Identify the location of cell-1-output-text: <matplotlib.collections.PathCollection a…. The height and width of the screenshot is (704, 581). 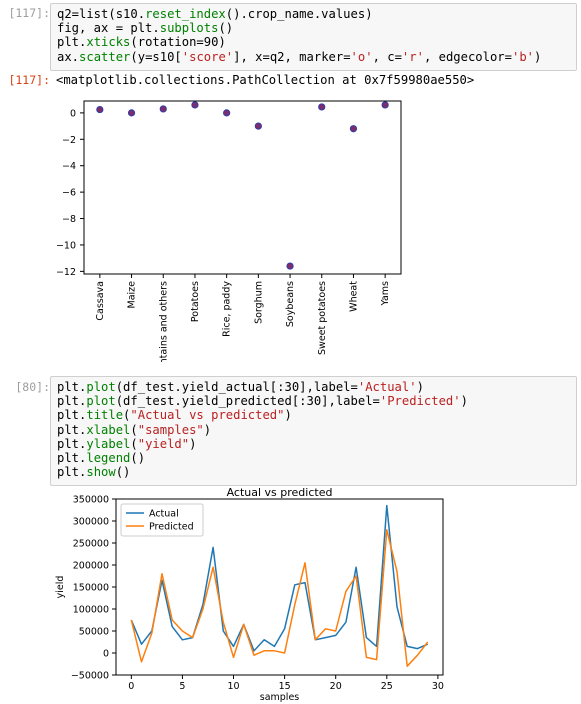
(265, 80).